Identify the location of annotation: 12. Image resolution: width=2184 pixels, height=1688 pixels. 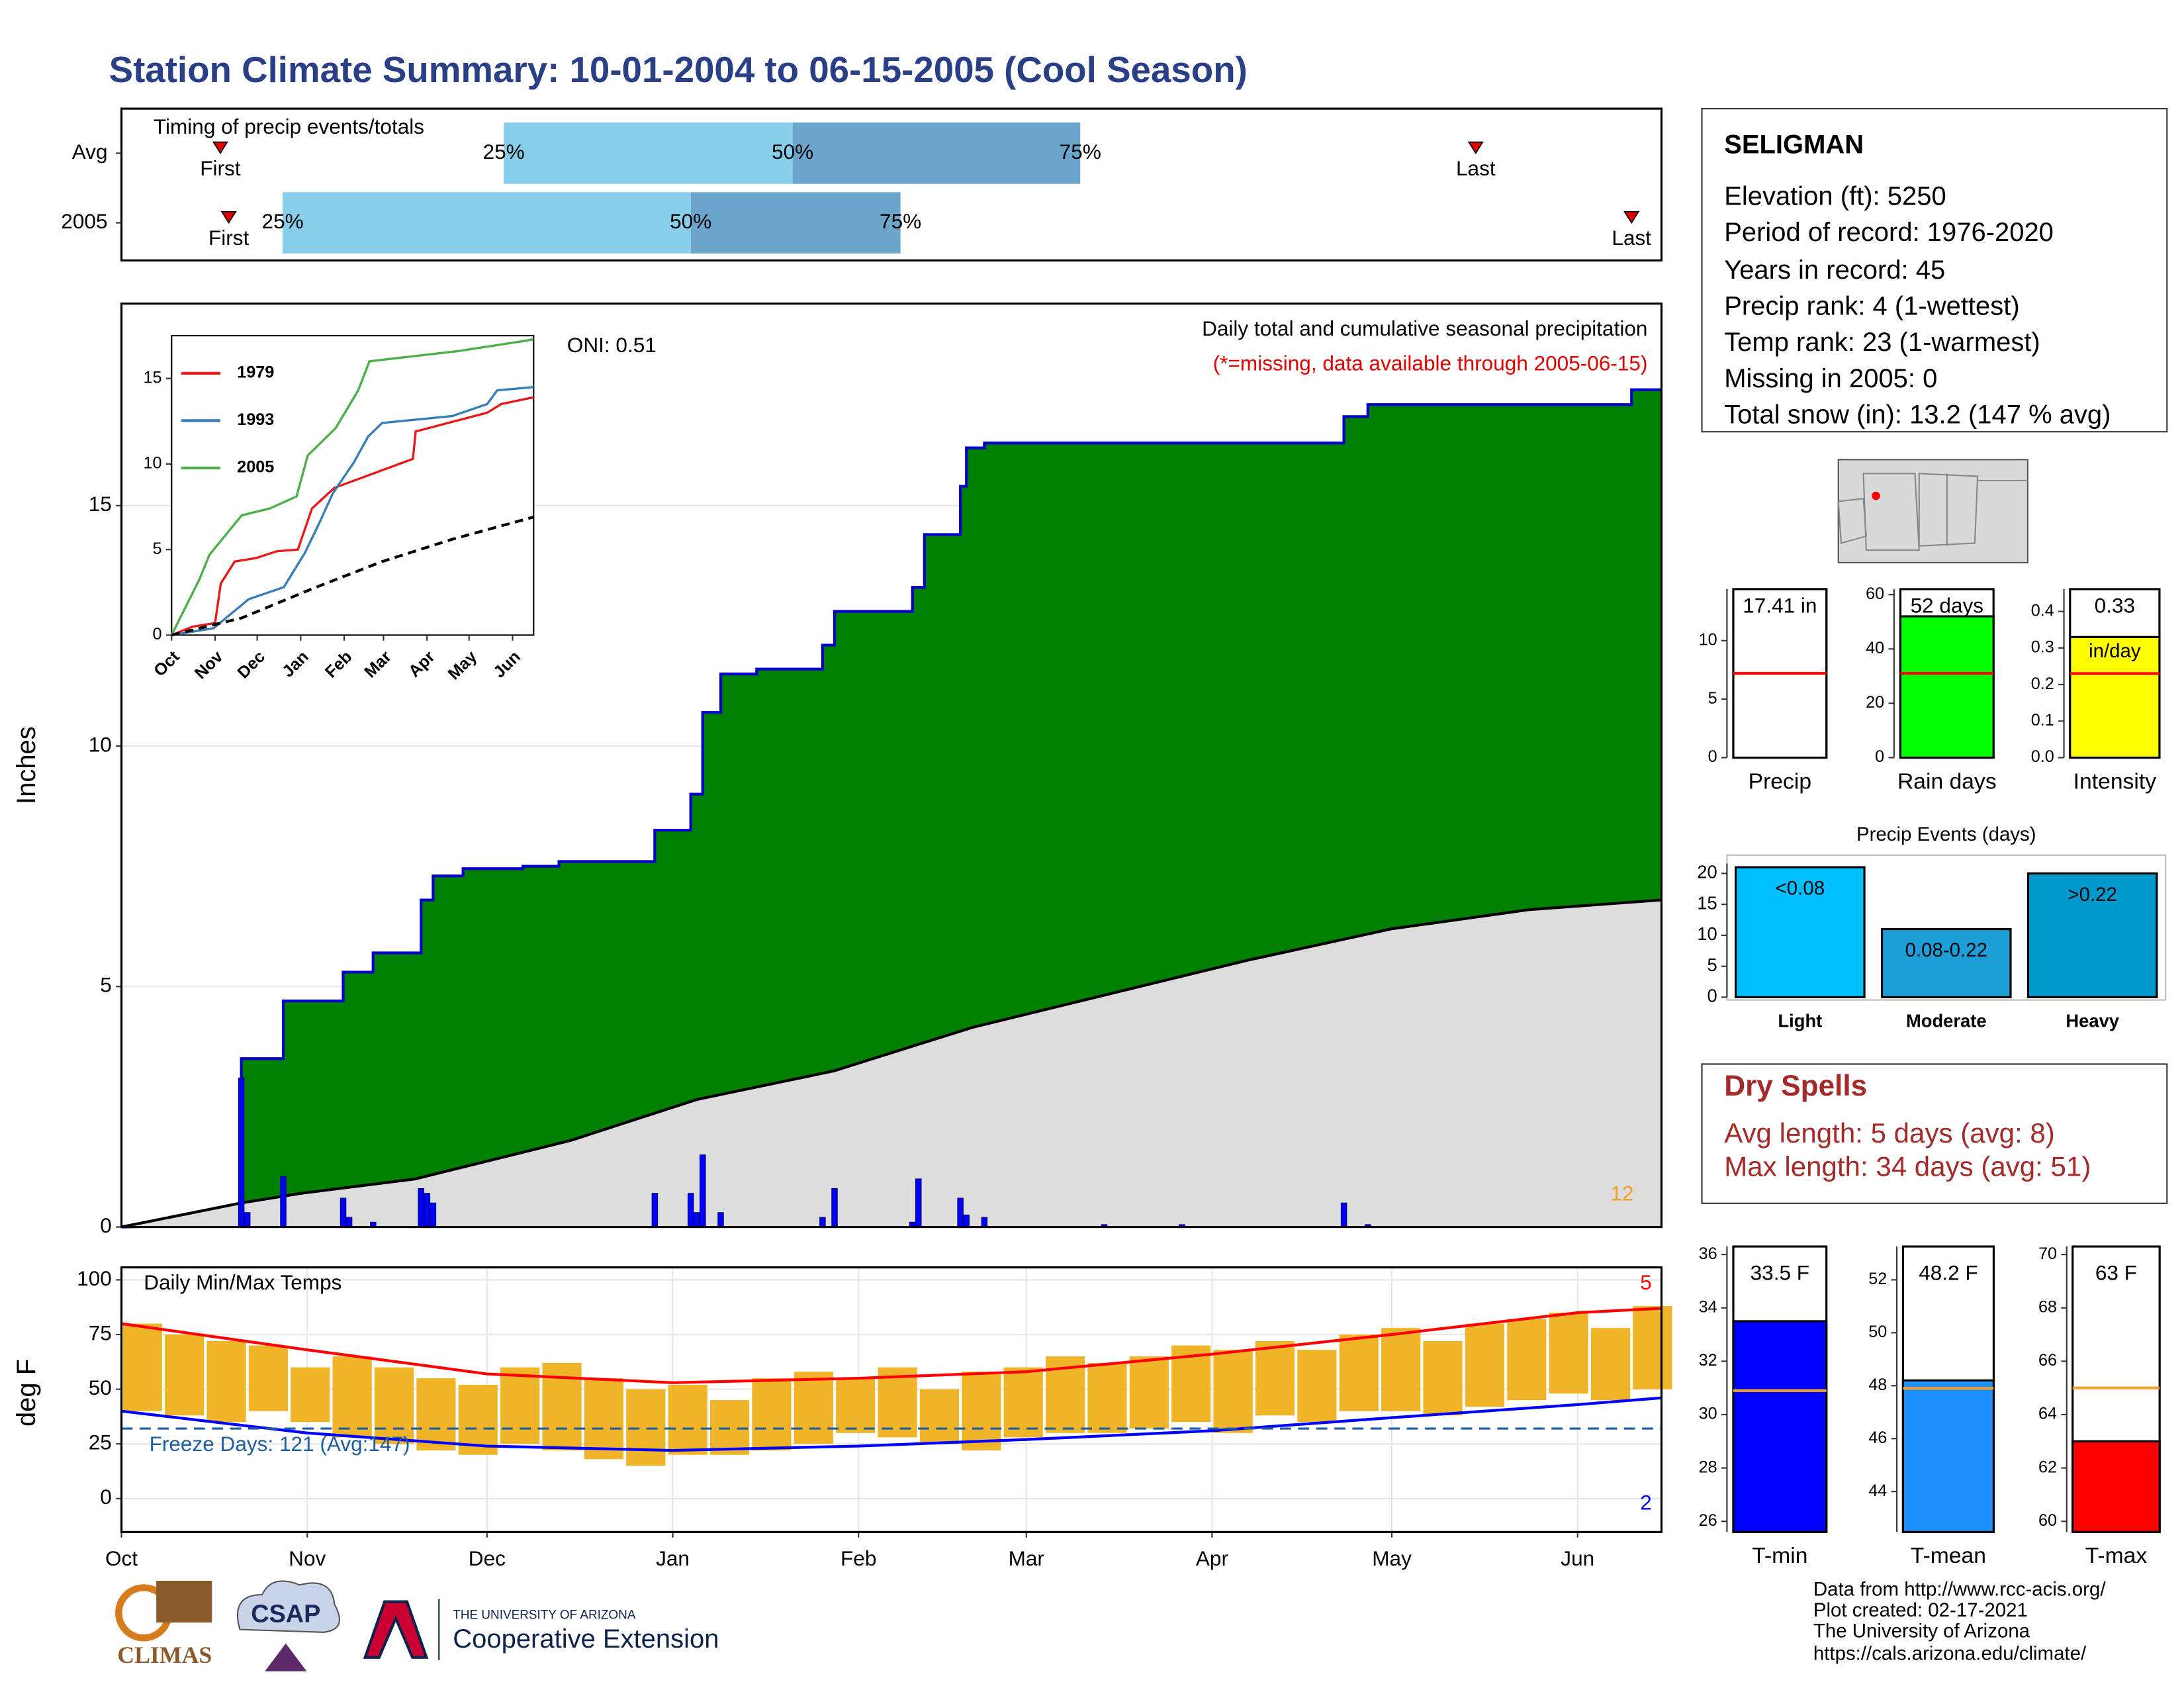
(1621, 1193).